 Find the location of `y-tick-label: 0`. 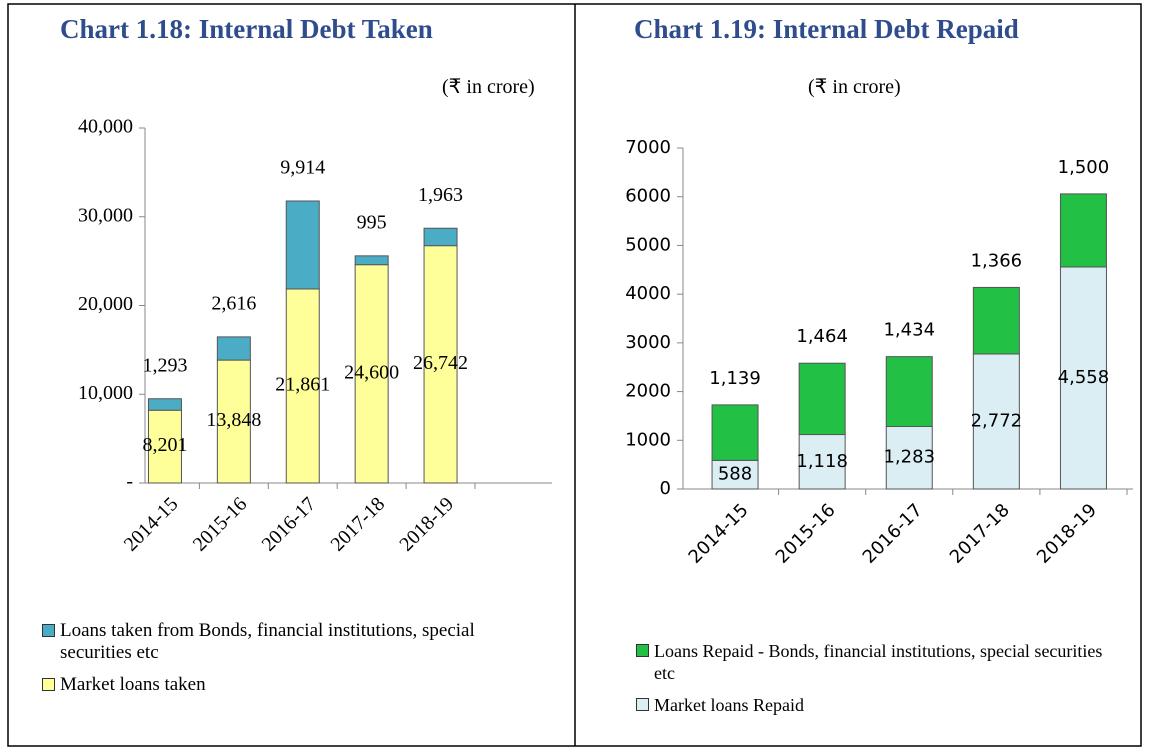

y-tick-label: 0 is located at coordinates (665, 488).